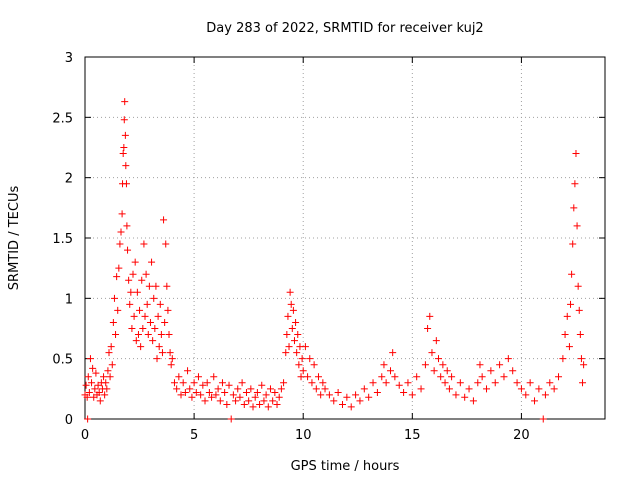 Image resolution: width=640 pixels, height=480 pixels. I want to click on y-axis-label: SRMTID / TECUs, so click(14, 238).